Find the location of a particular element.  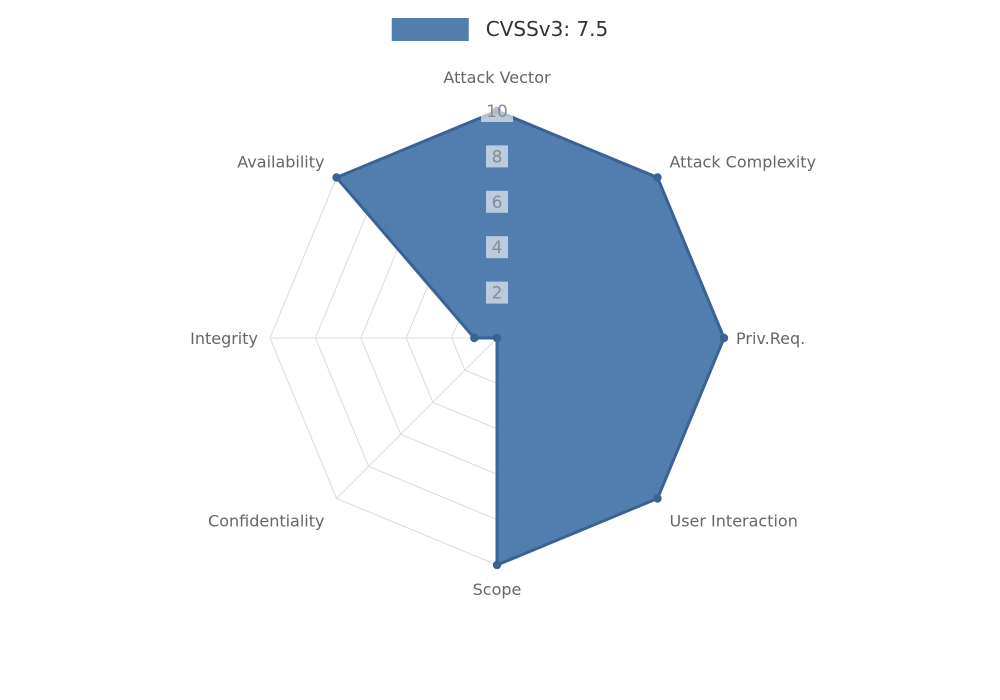

legend-label: CVSSv3: 7.5 is located at coordinates (547, 29).